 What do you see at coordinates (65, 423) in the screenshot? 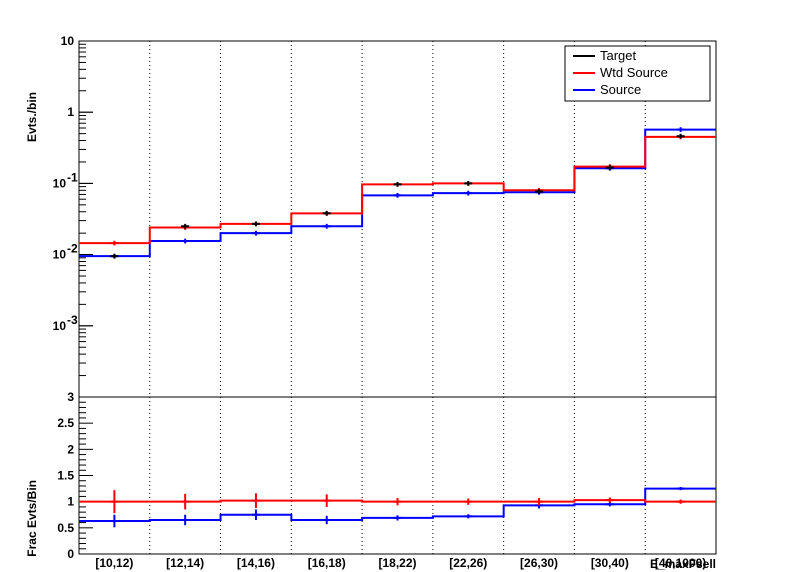
I see `bottom-y-tick-label: 2.5` at bounding box center [65, 423].